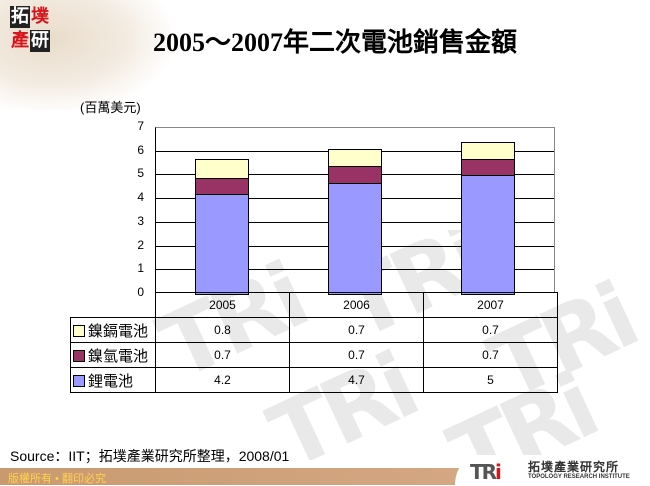  I want to click on table-row: 鎳鎘電池 0.8 0.7 0.7, so click(314, 330).